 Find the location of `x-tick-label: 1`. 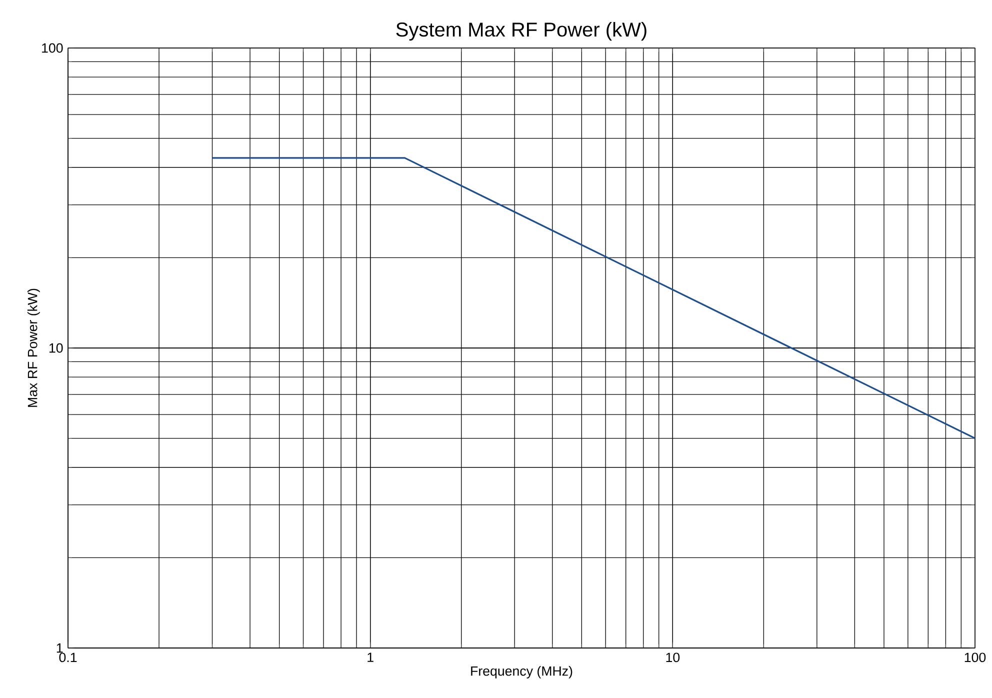

x-tick-label: 1 is located at coordinates (371, 657).